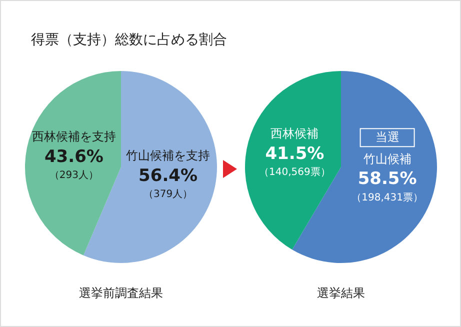 This screenshot has width=461, height=327. What do you see at coordinates (168, 176) in the screenshot?
I see `data-label: 56.4%` at bounding box center [168, 176].